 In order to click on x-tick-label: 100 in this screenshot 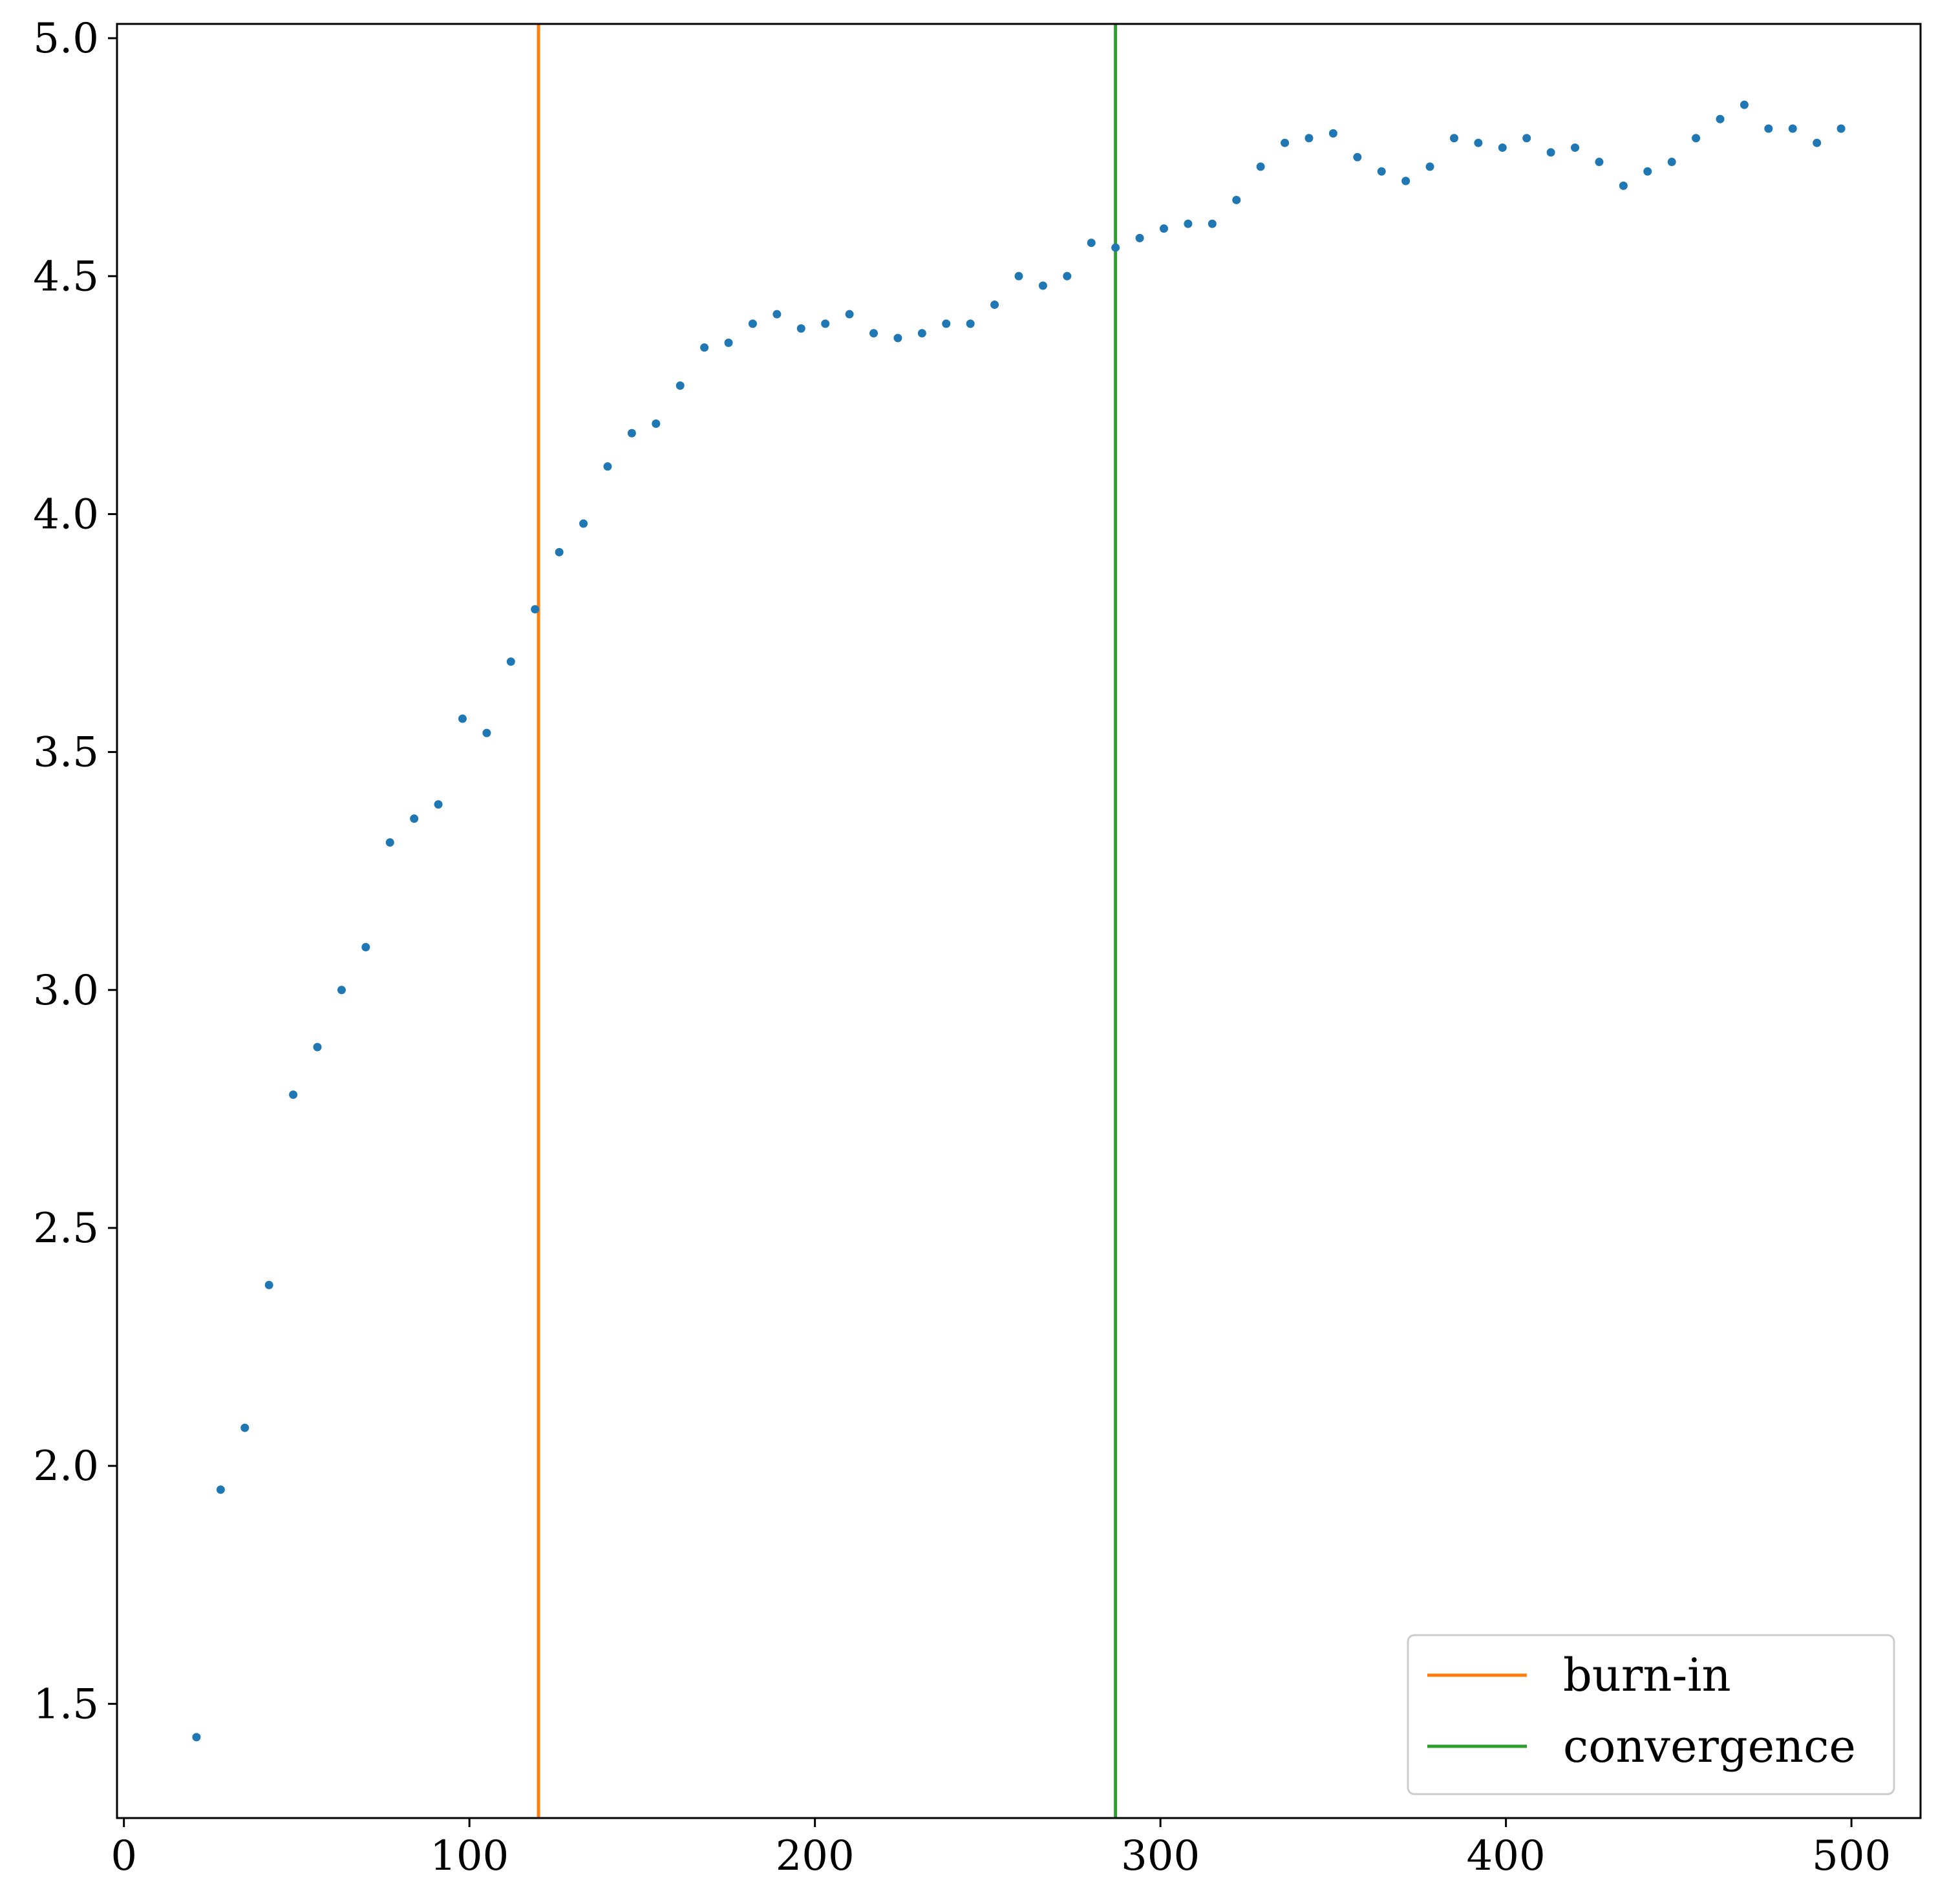, I will do `click(469, 1856)`.